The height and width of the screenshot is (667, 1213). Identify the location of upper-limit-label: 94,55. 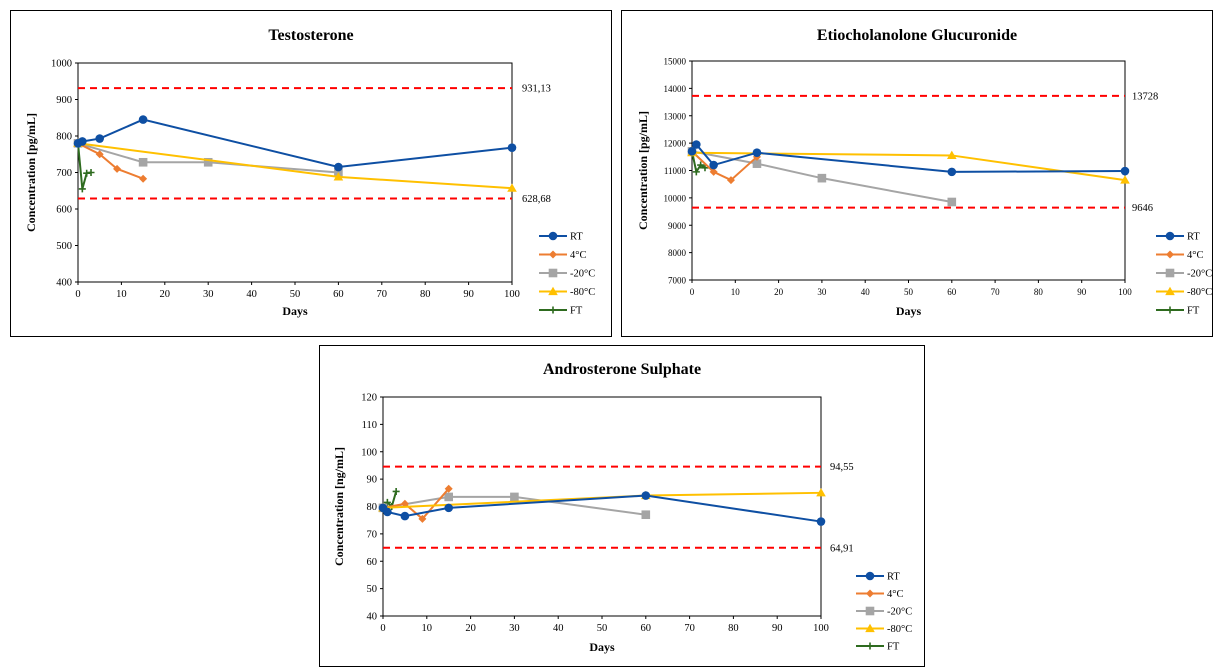
(842, 467).